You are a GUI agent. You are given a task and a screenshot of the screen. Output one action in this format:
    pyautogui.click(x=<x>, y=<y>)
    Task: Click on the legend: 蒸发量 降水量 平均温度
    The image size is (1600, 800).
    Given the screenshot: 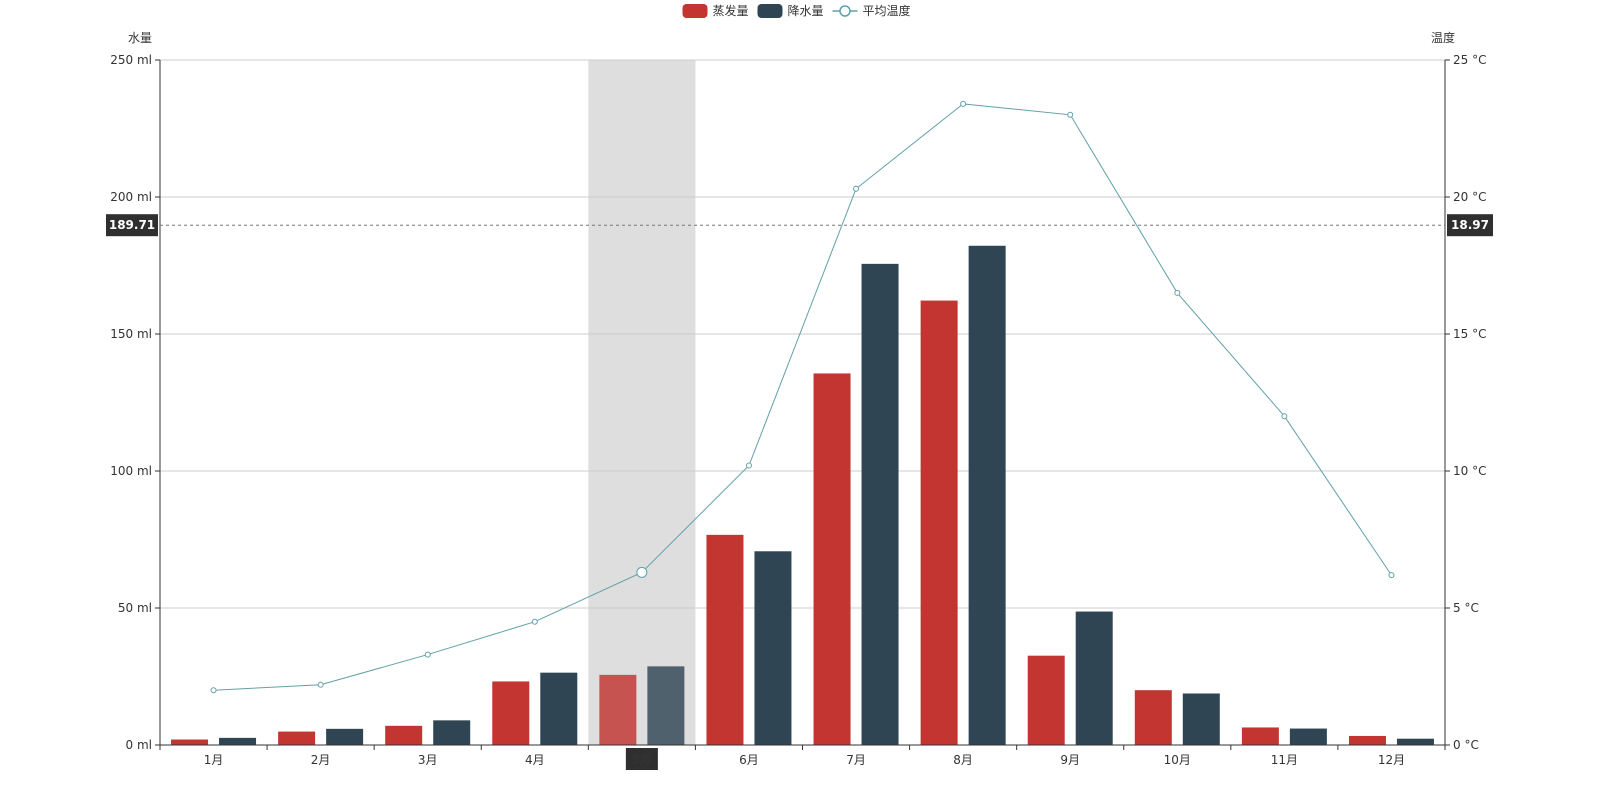 What is the action you would take?
    pyautogui.click(x=796, y=10)
    